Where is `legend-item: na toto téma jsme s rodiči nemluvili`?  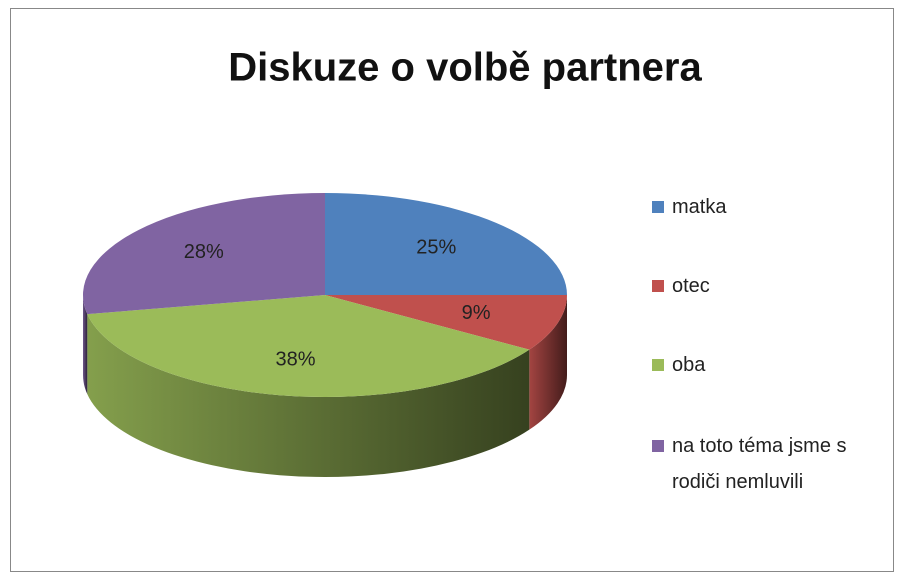 legend-item: na toto téma jsme s rodiči nemluvili is located at coordinates (772, 464).